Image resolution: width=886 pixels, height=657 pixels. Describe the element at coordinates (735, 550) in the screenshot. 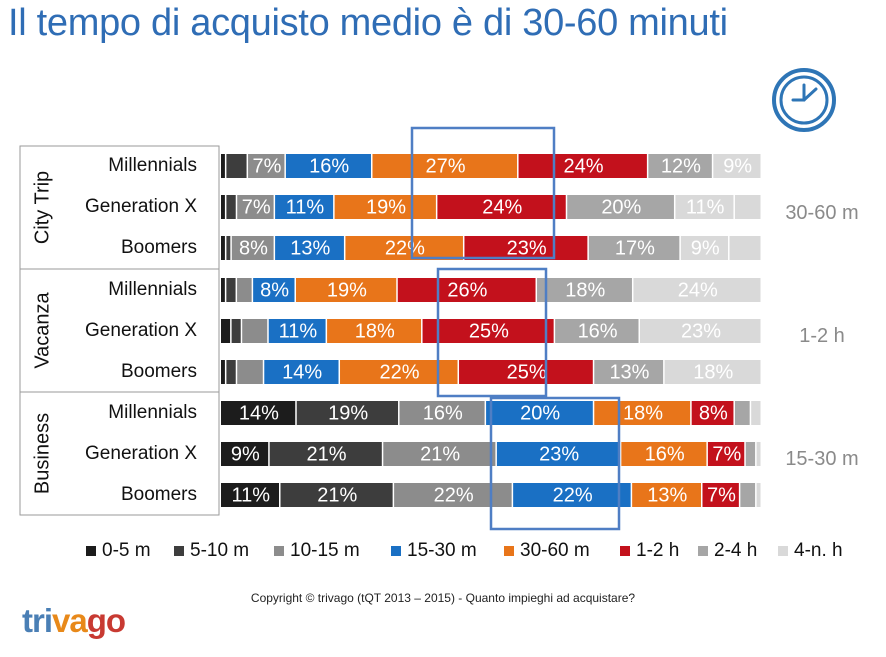

I see `legend-label: 2-4 h` at that location.